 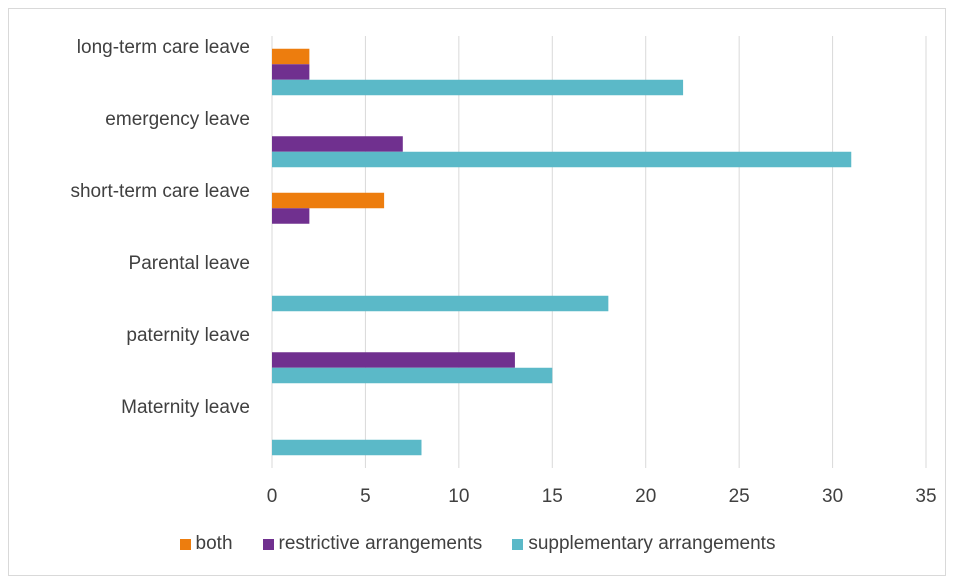 I want to click on category-label-short-term-care-leave: short-term care leave, so click(x=160, y=191).